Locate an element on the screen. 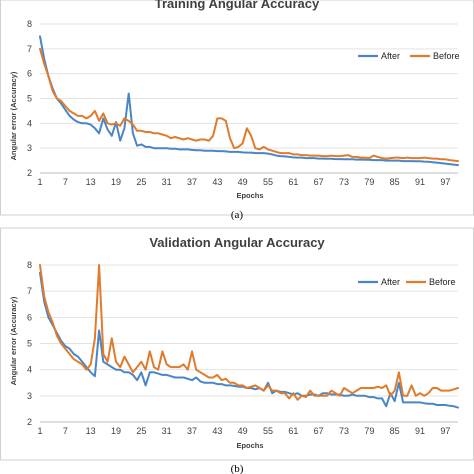  chart-validation-legend: After Before is located at coordinates (407, 282).